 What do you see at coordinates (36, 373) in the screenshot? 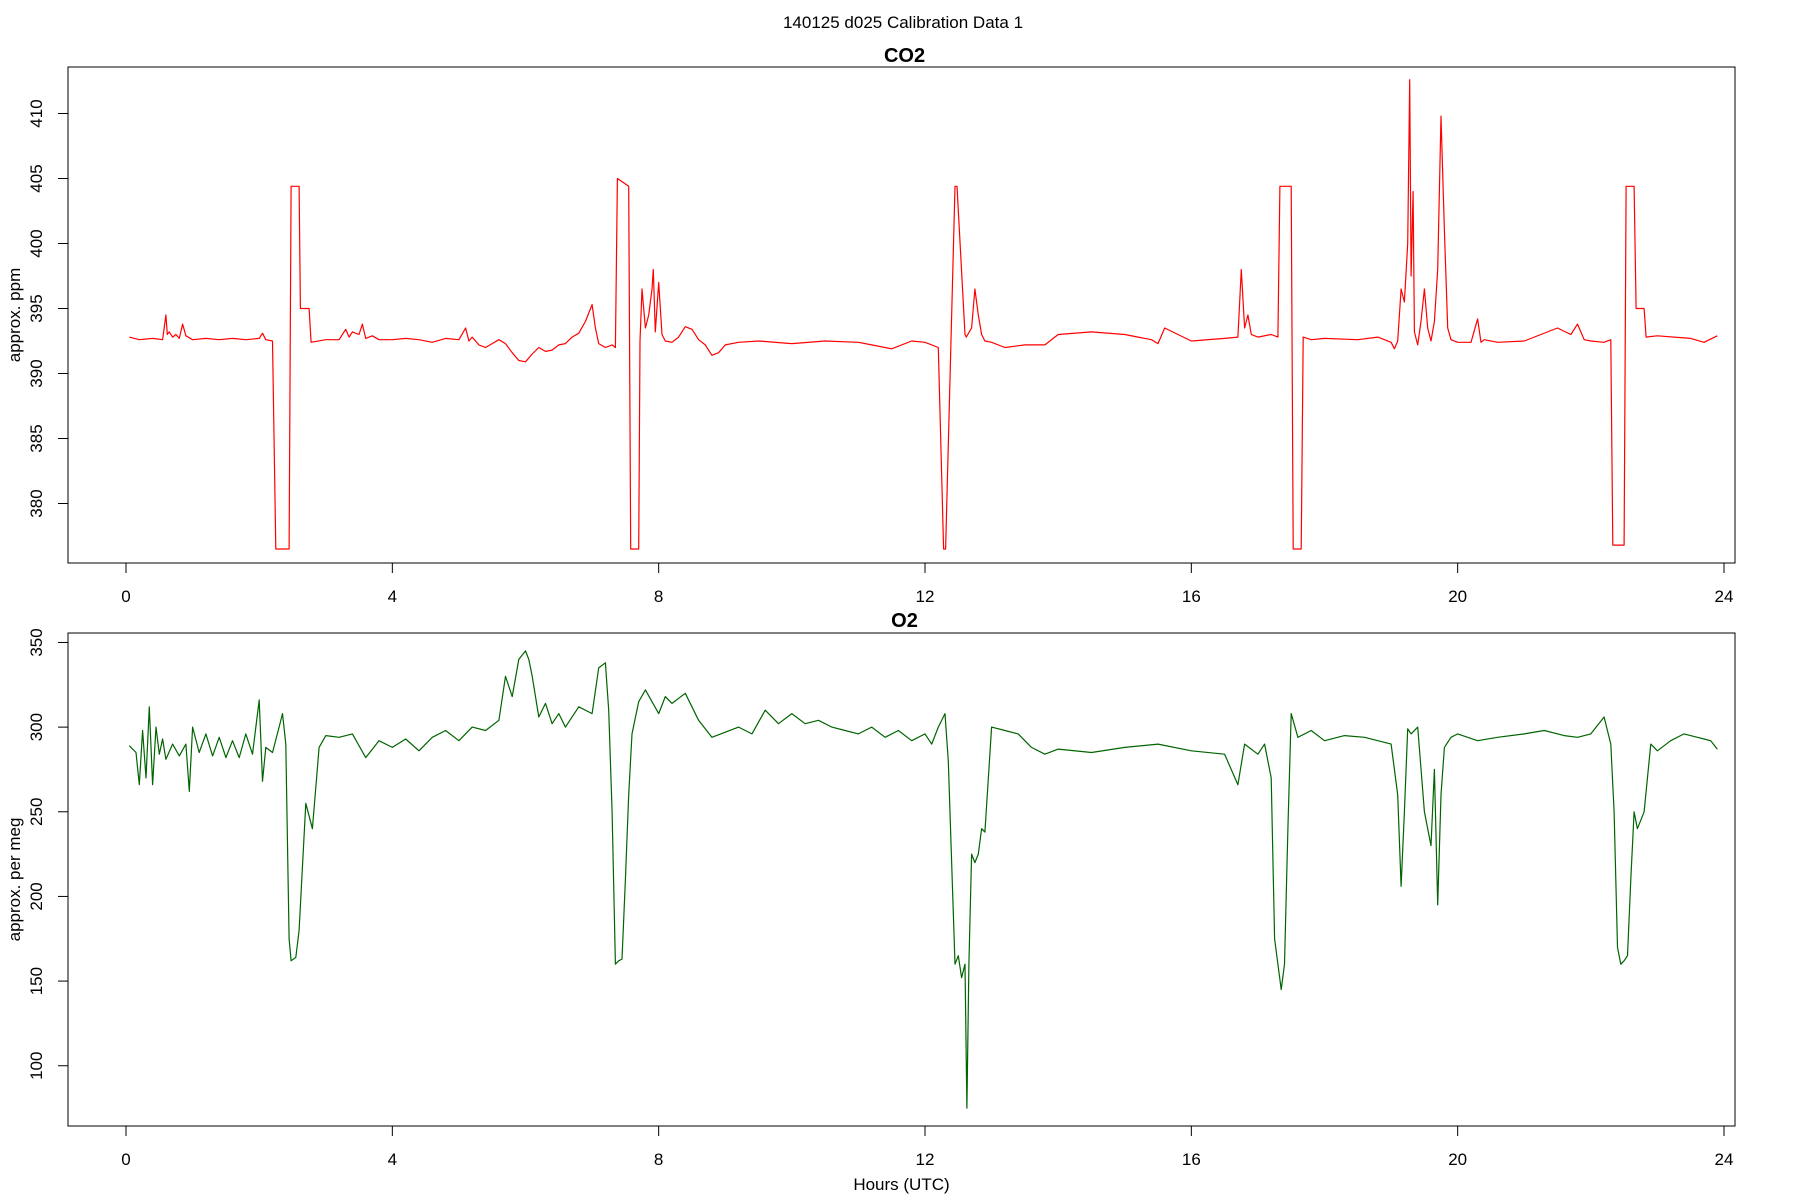
I see `co2-y-tick-label: 390` at bounding box center [36, 373].